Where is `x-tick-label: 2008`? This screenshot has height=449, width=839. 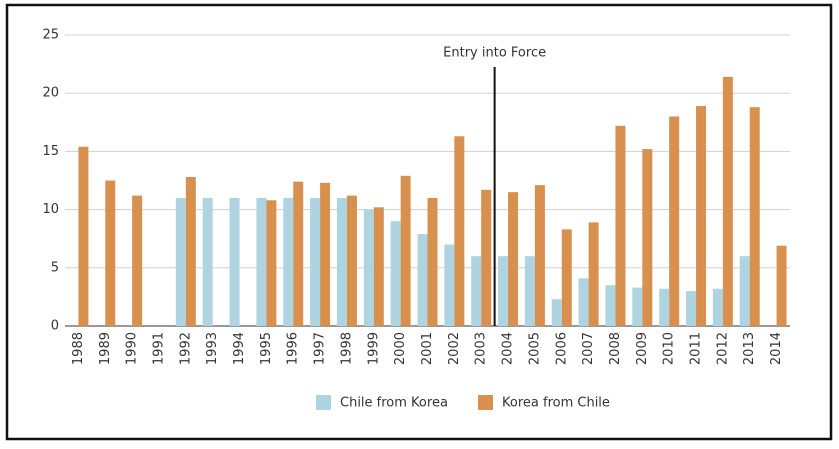 x-tick-label: 2008 is located at coordinates (615, 348).